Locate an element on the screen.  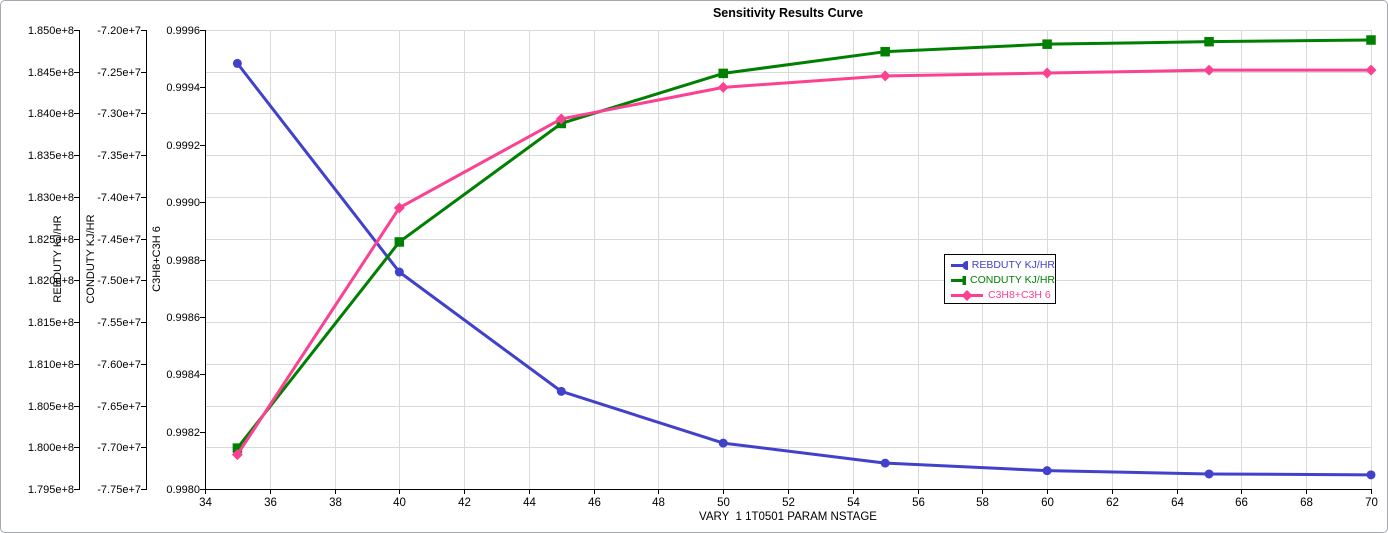
svg-text: 44 is located at coordinates (529, 503).